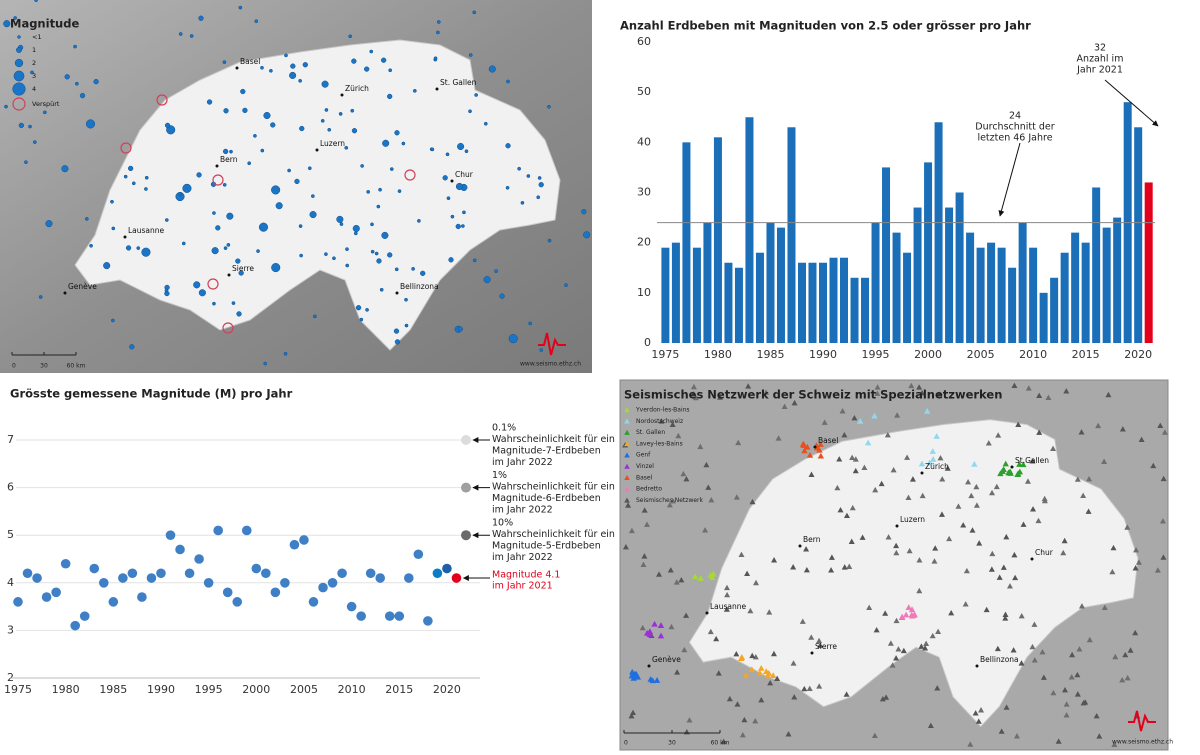  Describe the element at coordinates (504, 428) in the screenshot. I see `annotation-text: 0.1%` at that location.